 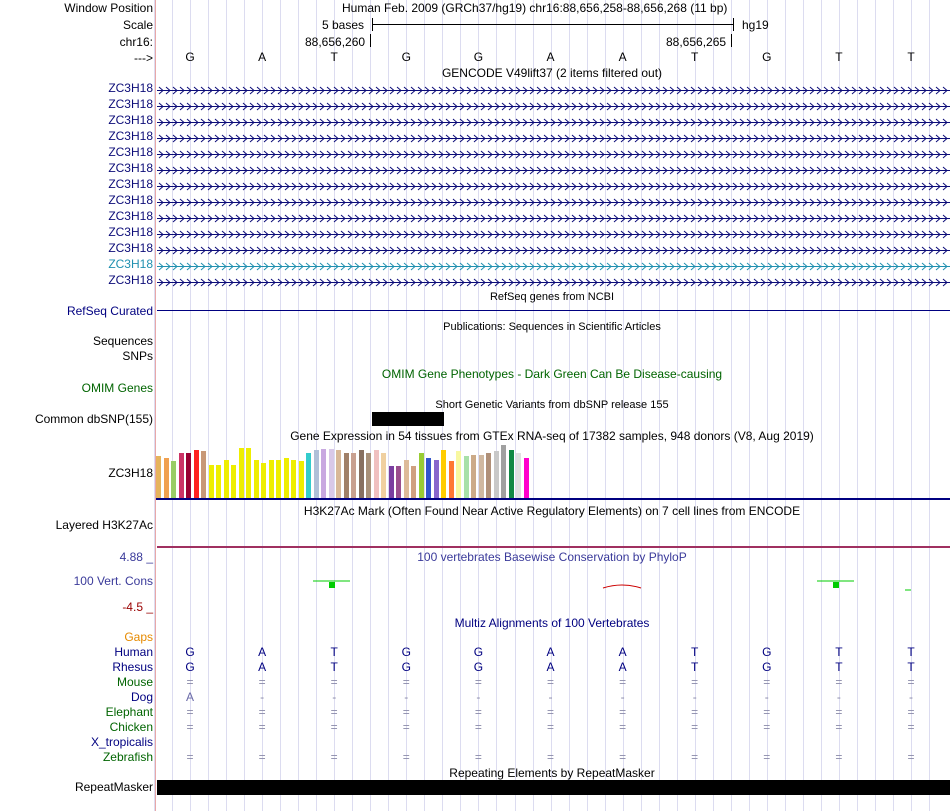 I want to click on encode-label: Layered H3K27Ac, so click(x=104, y=525).